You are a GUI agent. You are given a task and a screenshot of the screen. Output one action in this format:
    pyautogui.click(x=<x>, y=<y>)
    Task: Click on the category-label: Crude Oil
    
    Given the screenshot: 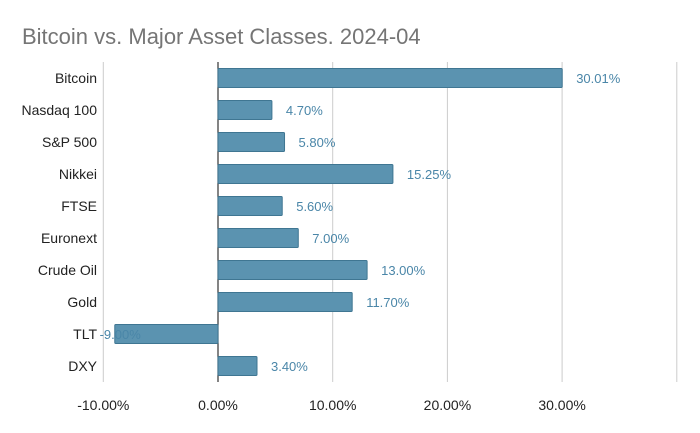 What is the action you would take?
    pyautogui.click(x=67, y=270)
    